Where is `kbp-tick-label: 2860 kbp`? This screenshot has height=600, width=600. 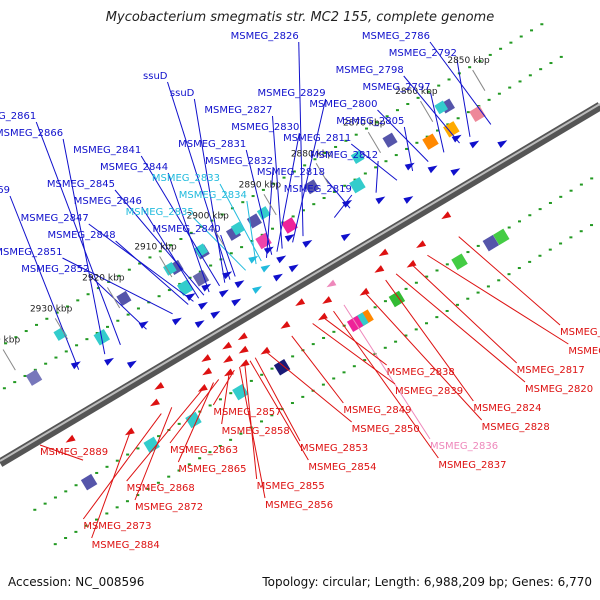 kbp-tick-label: 2860 kbp is located at coordinates (416, 92).